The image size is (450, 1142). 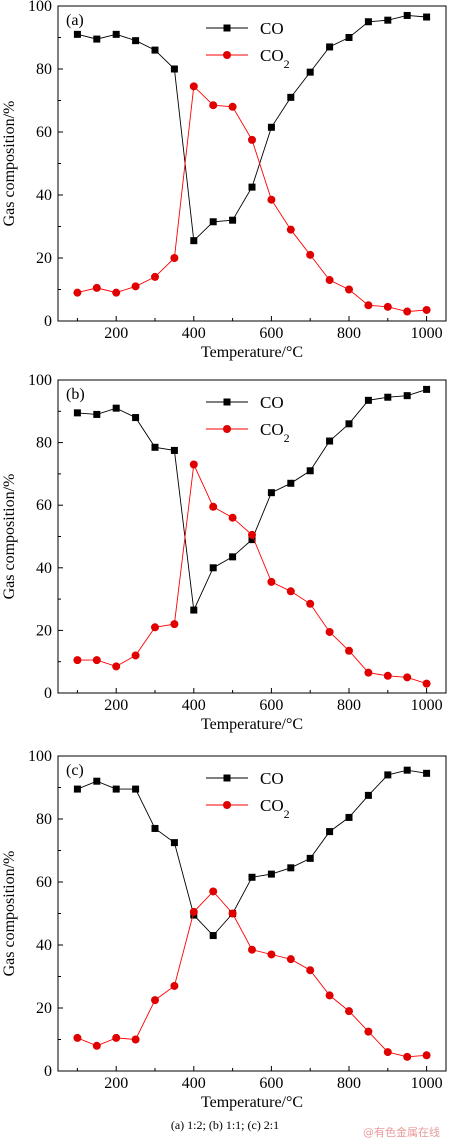 I want to click on series-line-co, so click(x=252, y=853).